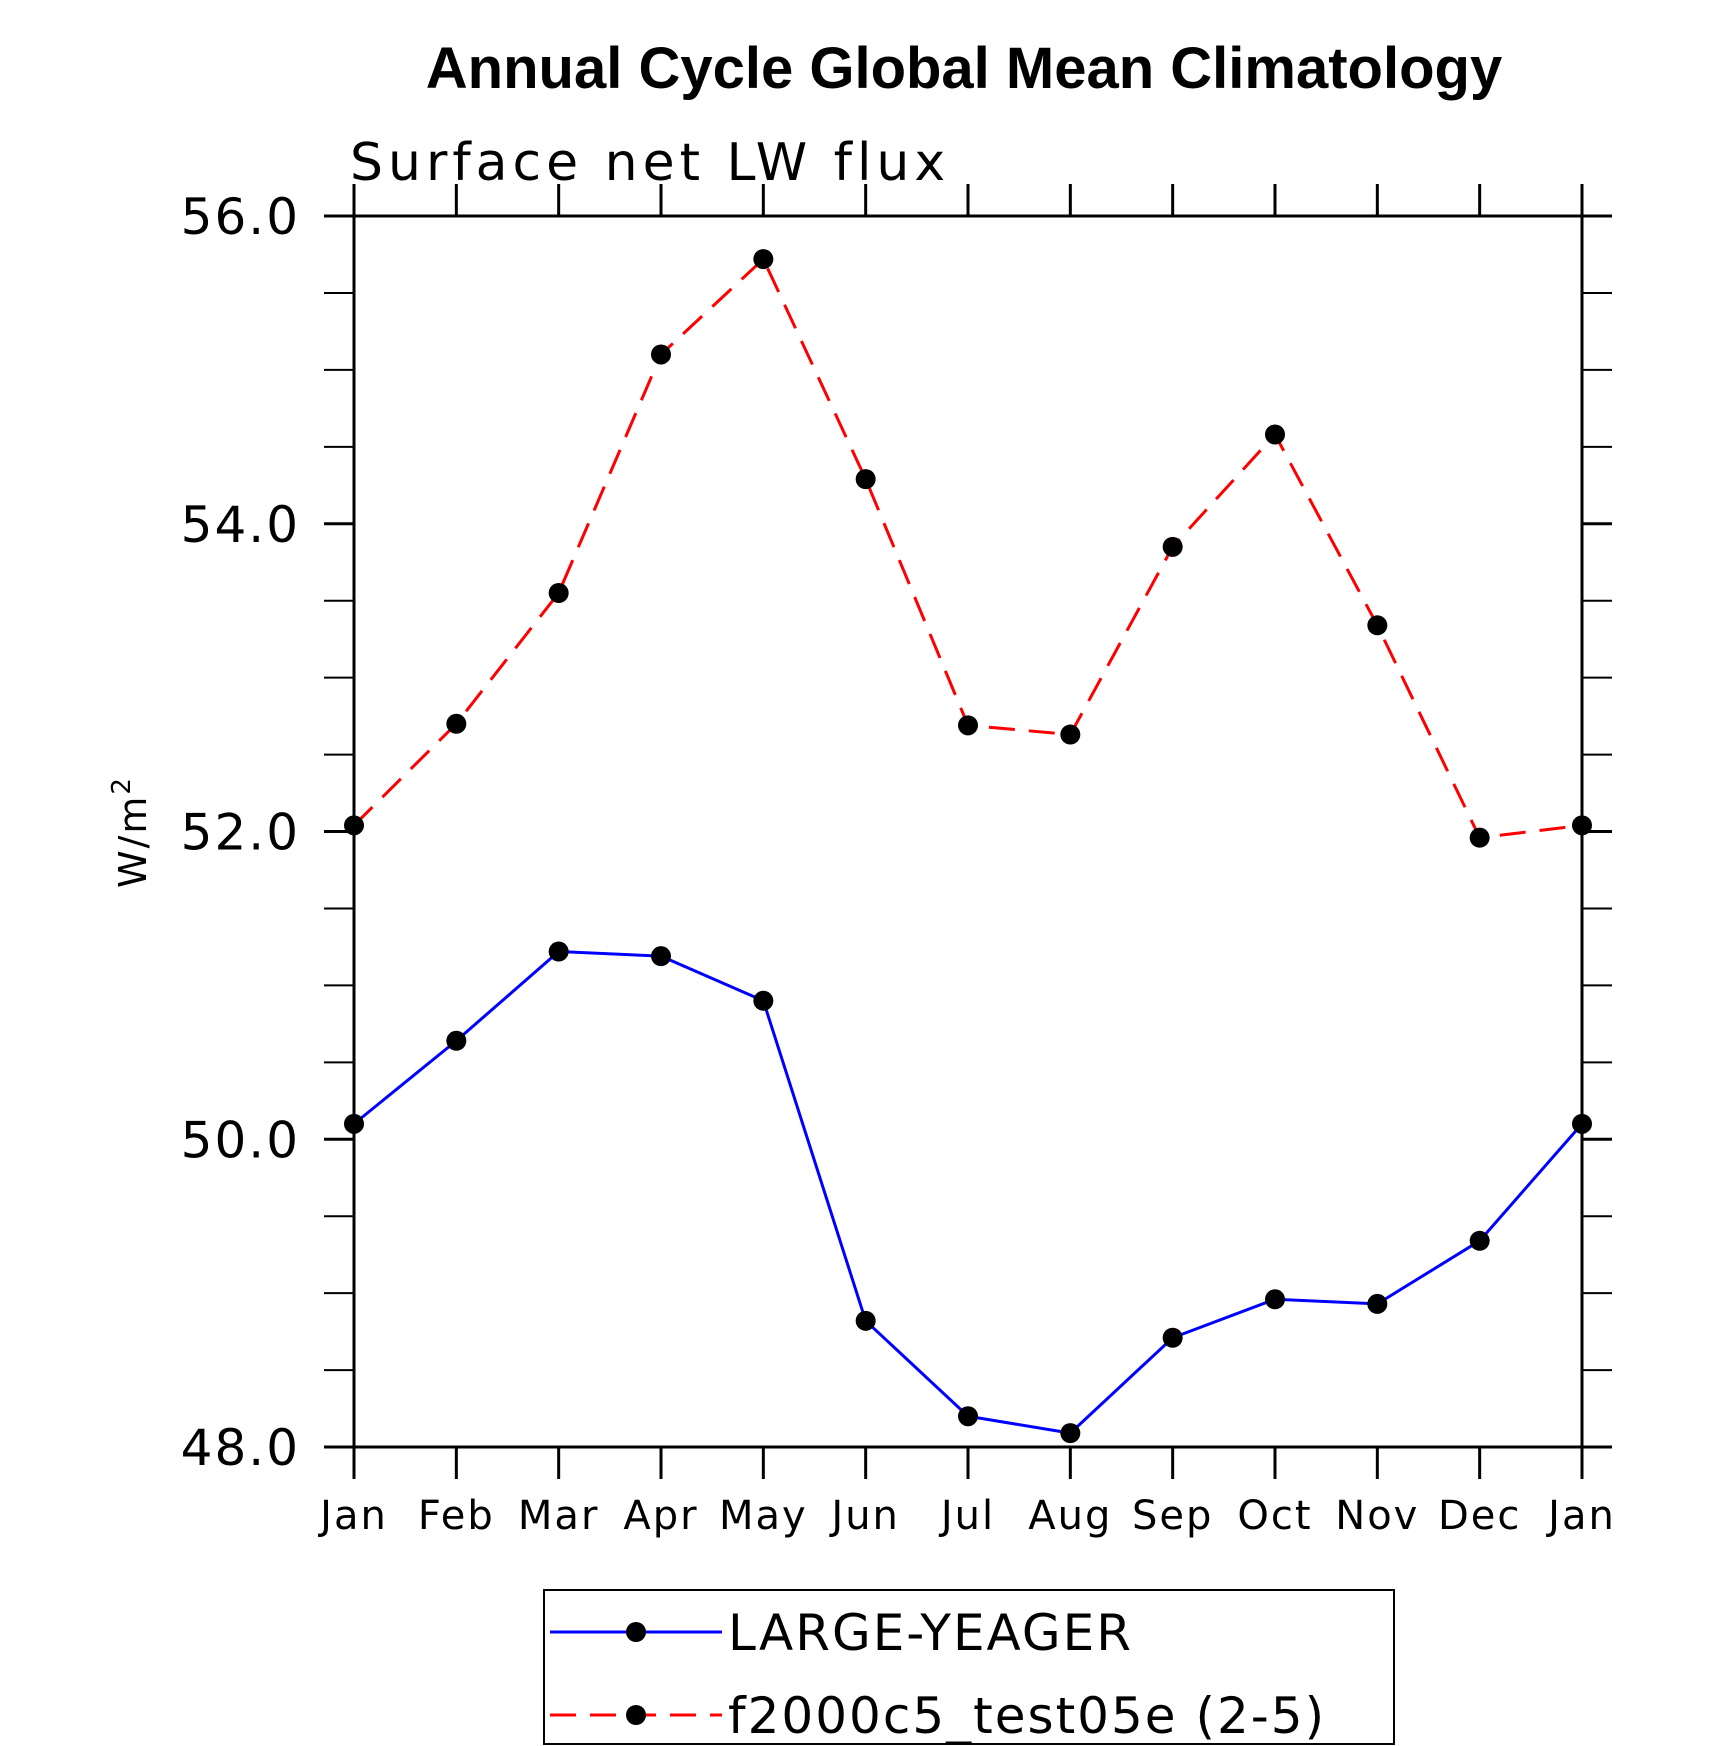 This screenshot has height=1746, width=1710. Describe the element at coordinates (240, 525) in the screenshot. I see `y-tick-label: 54.0` at that location.